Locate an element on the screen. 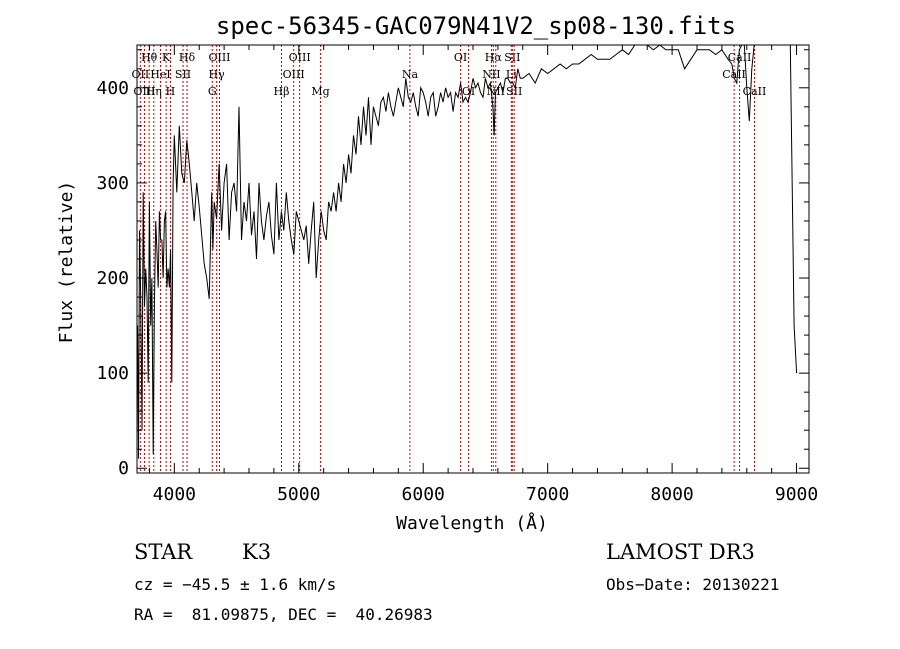 The width and height of the screenshot is (900, 649). x-tick-label: 4000 is located at coordinates (174, 494).